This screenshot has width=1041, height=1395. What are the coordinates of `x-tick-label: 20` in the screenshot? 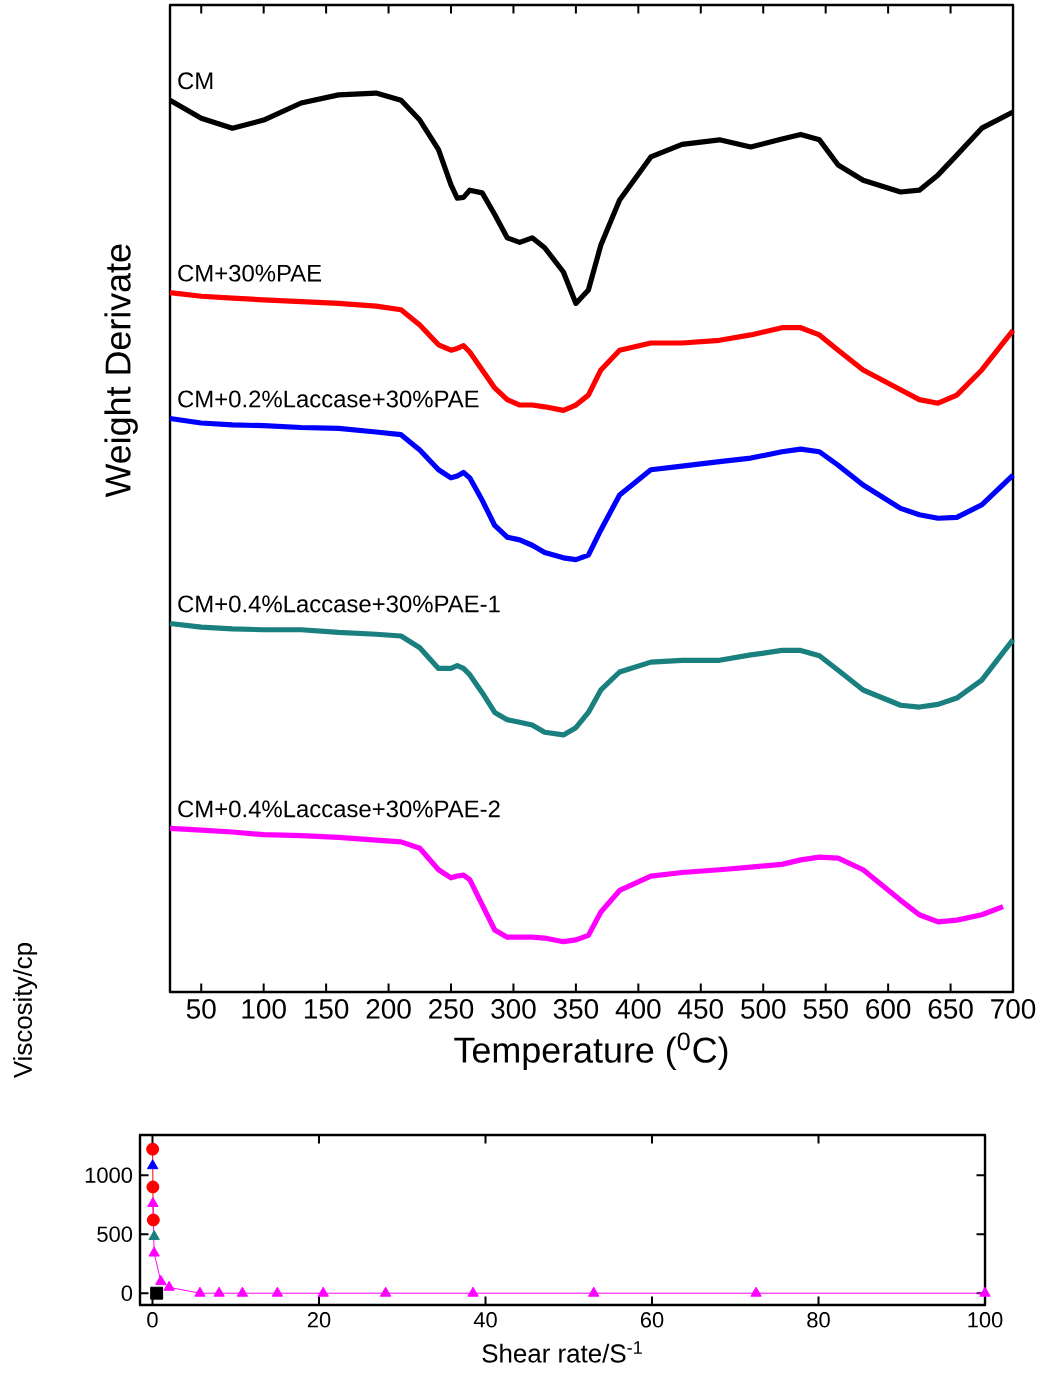 It's located at (319, 1320).